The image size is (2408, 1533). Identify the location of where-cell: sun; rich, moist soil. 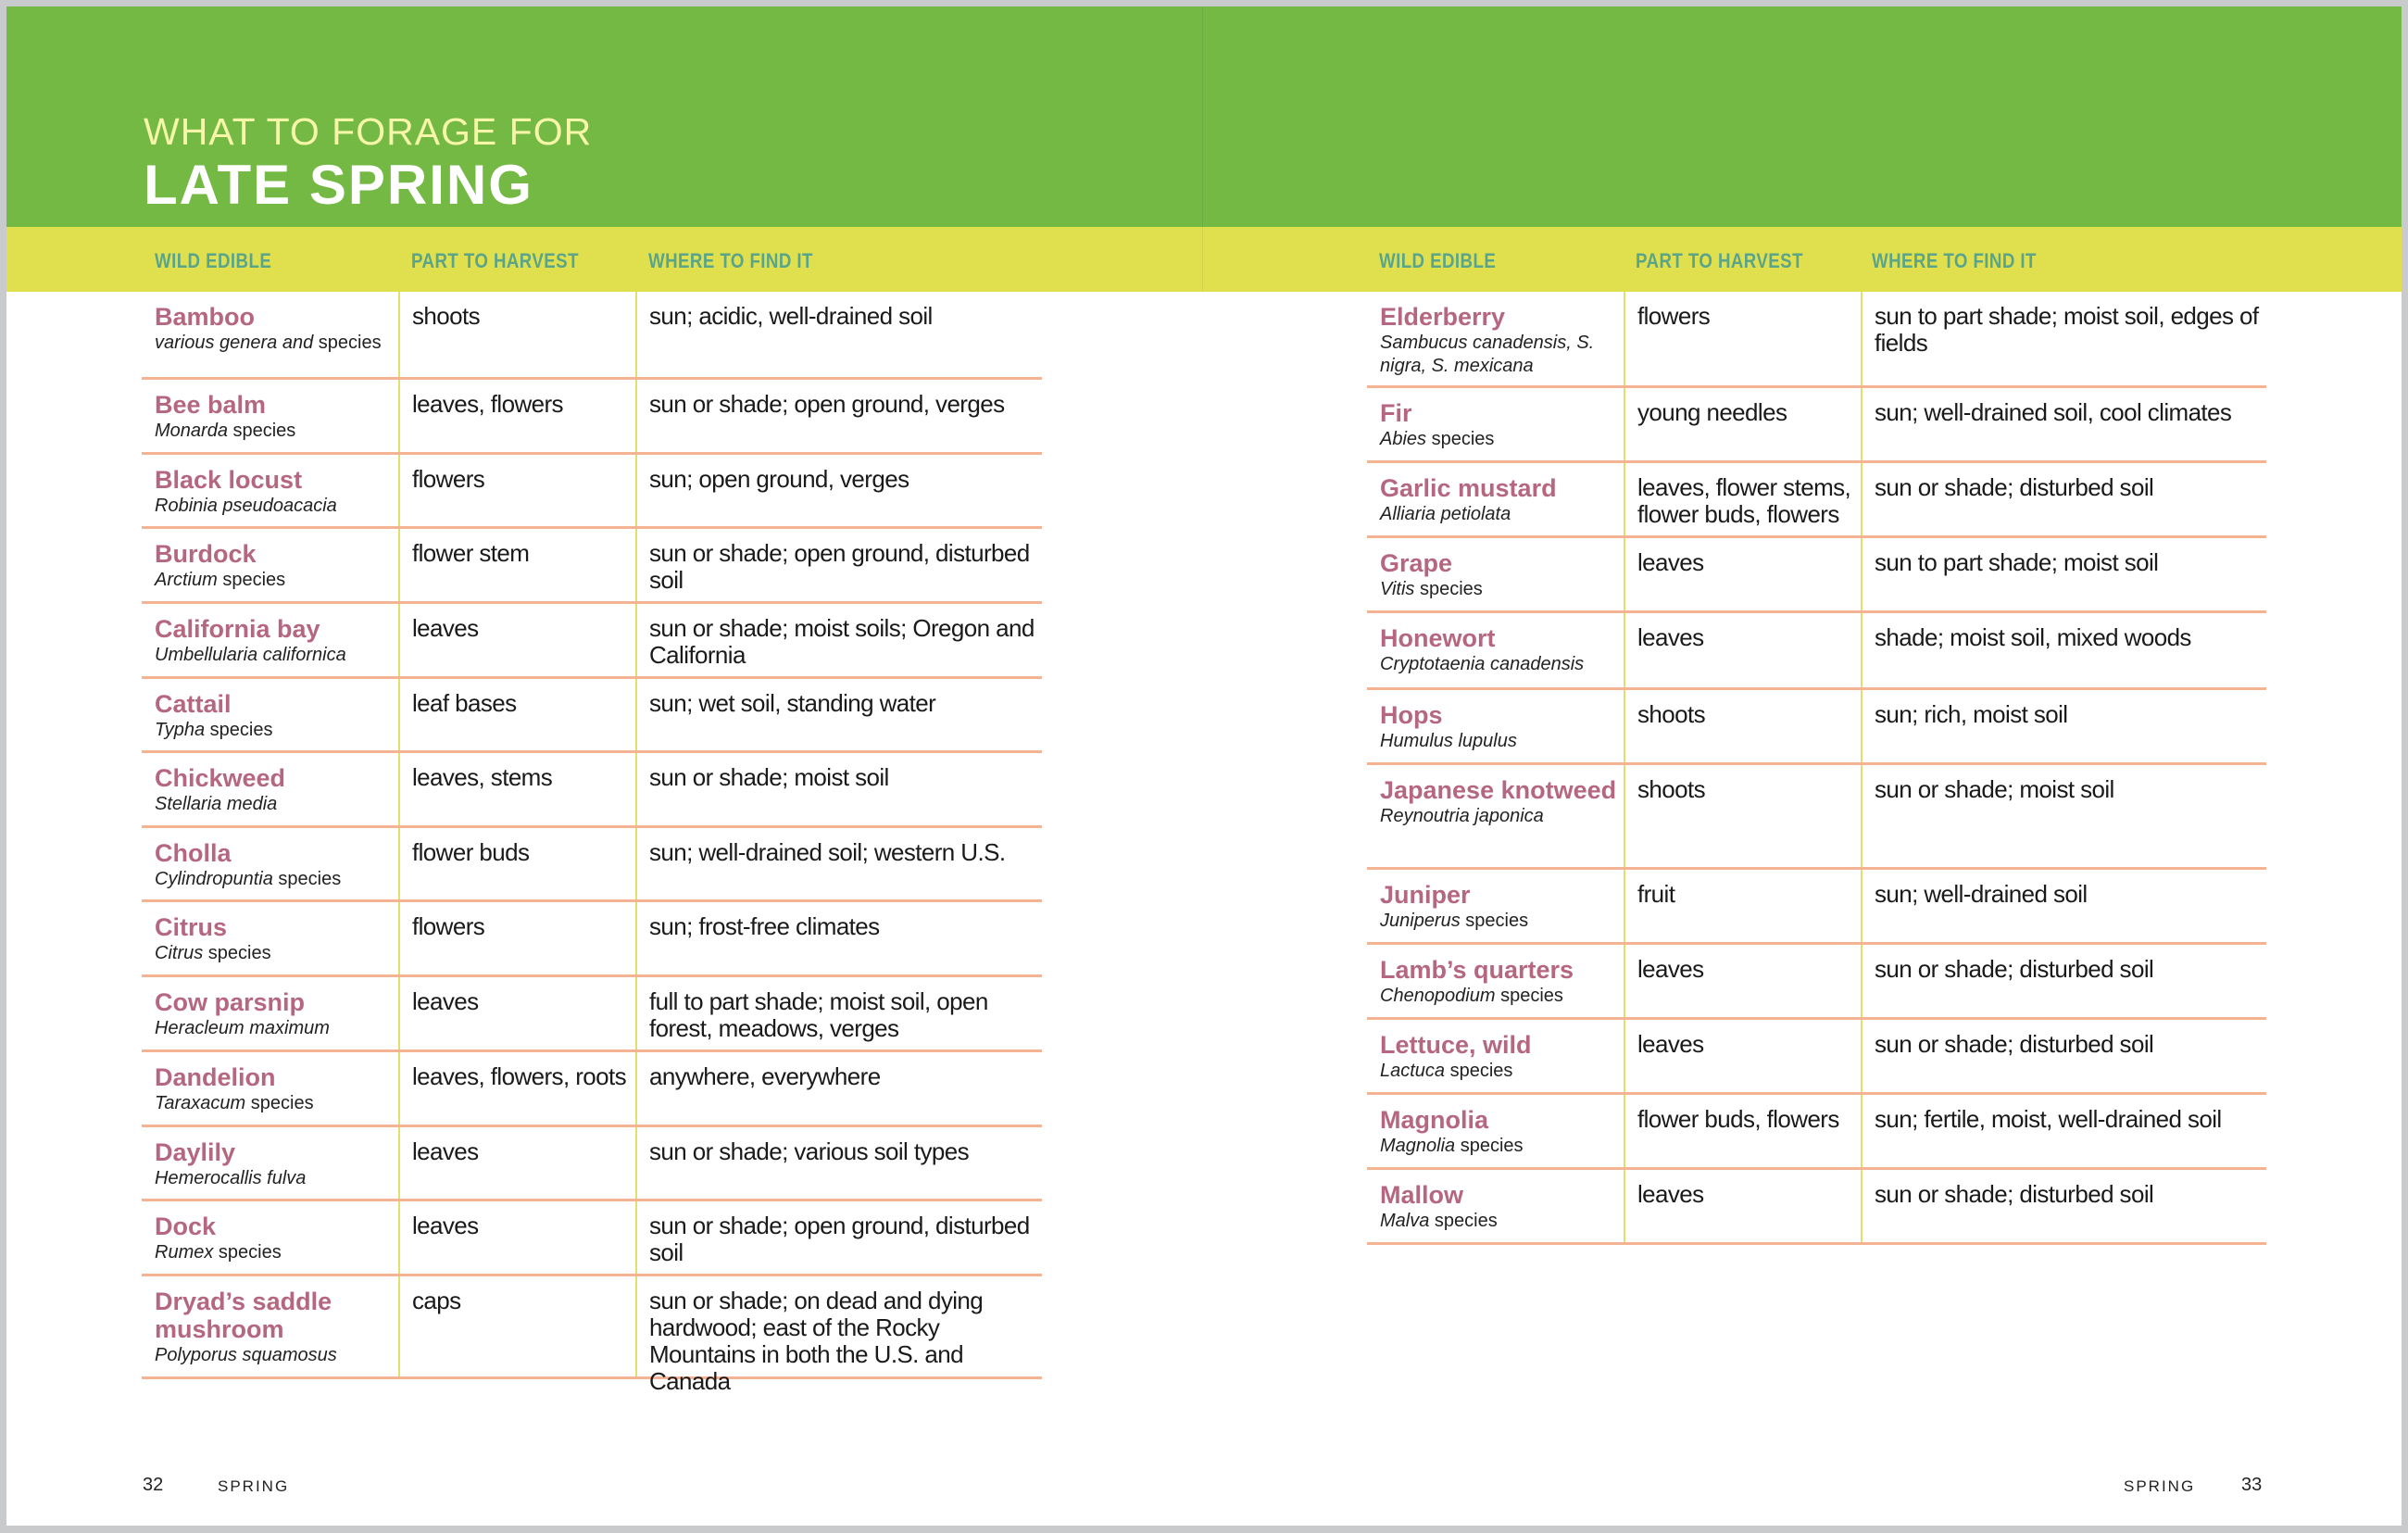
(2063, 726).